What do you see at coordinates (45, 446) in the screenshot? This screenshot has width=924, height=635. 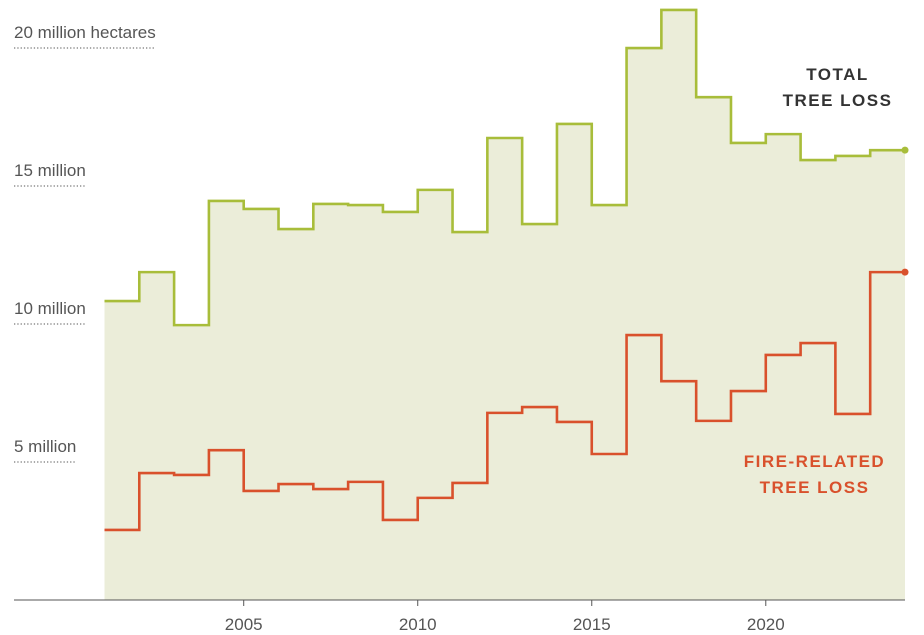 I see `y-tick-label: 5 million` at bounding box center [45, 446].